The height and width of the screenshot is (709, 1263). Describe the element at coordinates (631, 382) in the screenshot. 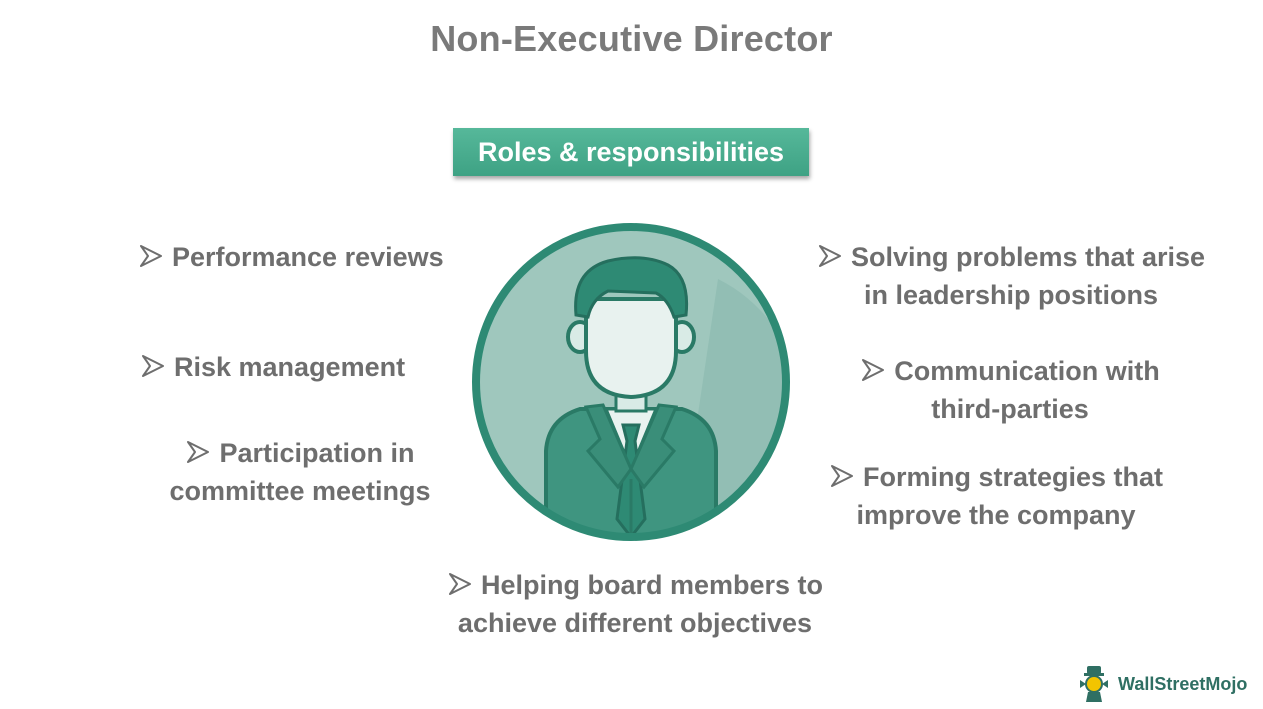

I see `director-avatar-icon` at that location.